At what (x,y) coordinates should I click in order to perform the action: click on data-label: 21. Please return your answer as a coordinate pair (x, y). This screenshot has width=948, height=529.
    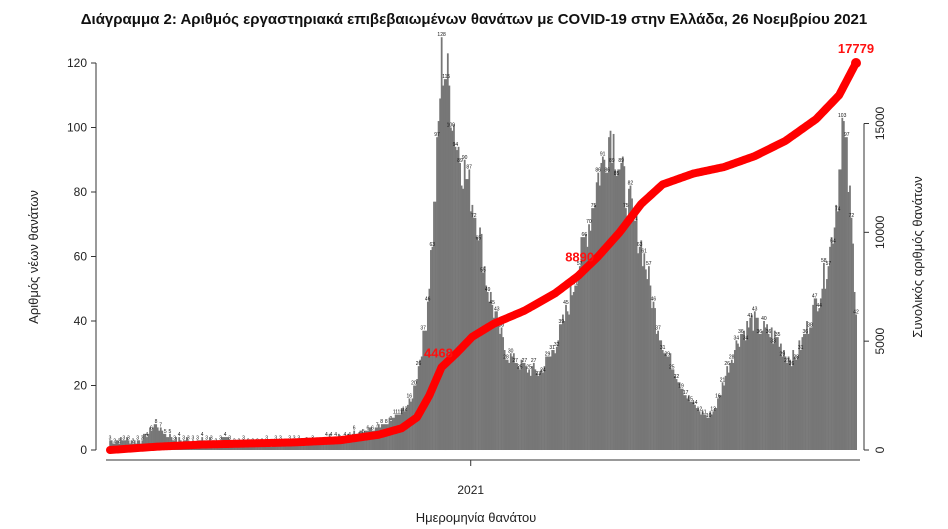
    Looking at the image, I should click on (723, 380).